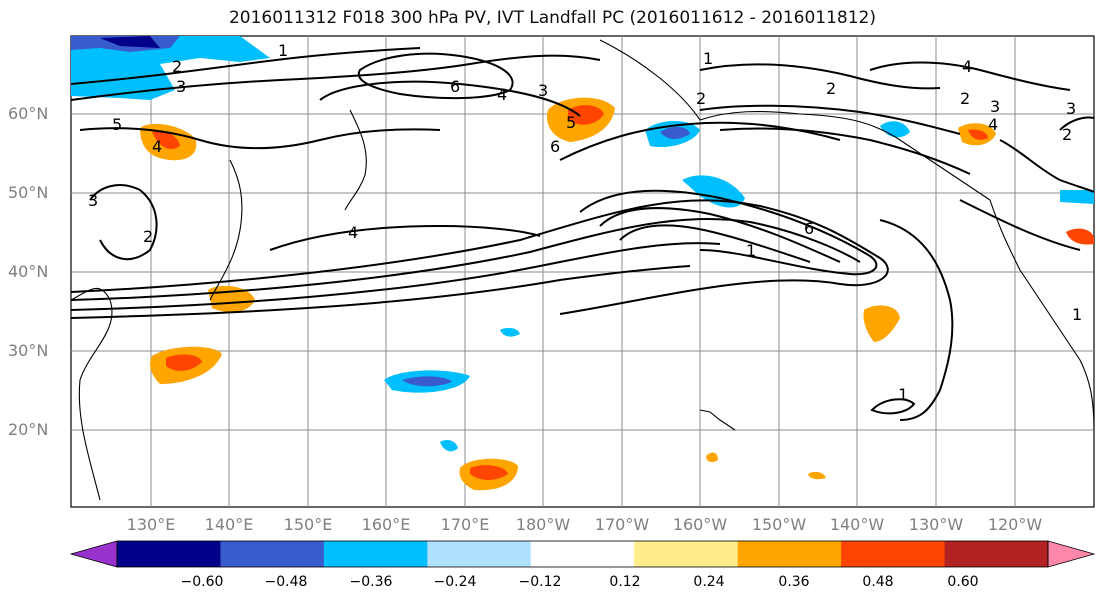 The height and width of the screenshot is (601, 1105). What do you see at coordinates (465, 524) in the screenshot?
I see `lon-label: 170°E` at bounding box center [465, 524].